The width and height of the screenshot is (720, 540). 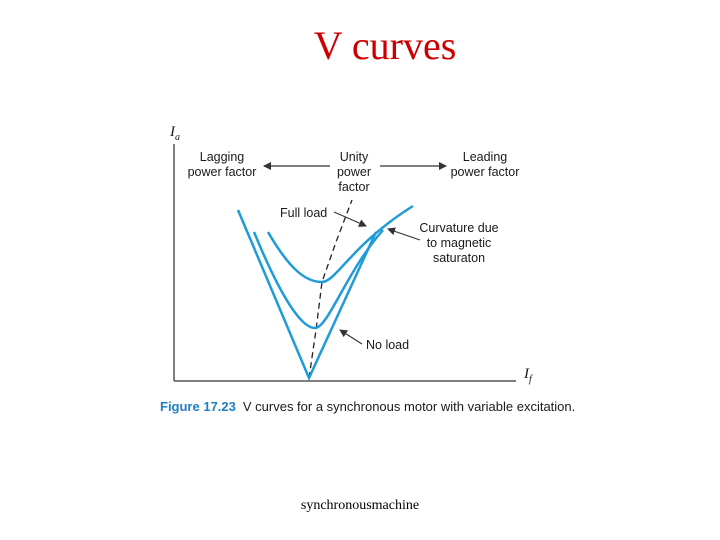 I want to click on x-axis-label: If, so click(x=528, y=375).